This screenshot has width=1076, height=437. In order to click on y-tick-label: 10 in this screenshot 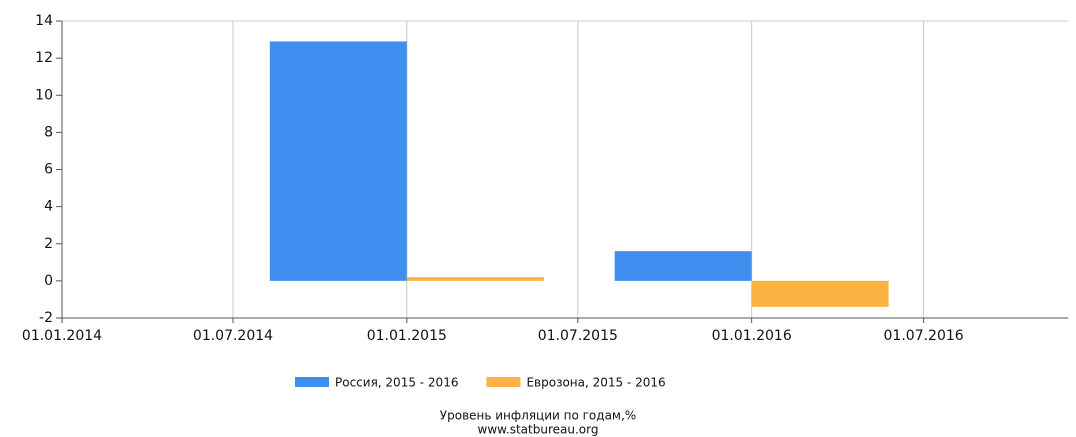, I will do `click(44, 95)`.